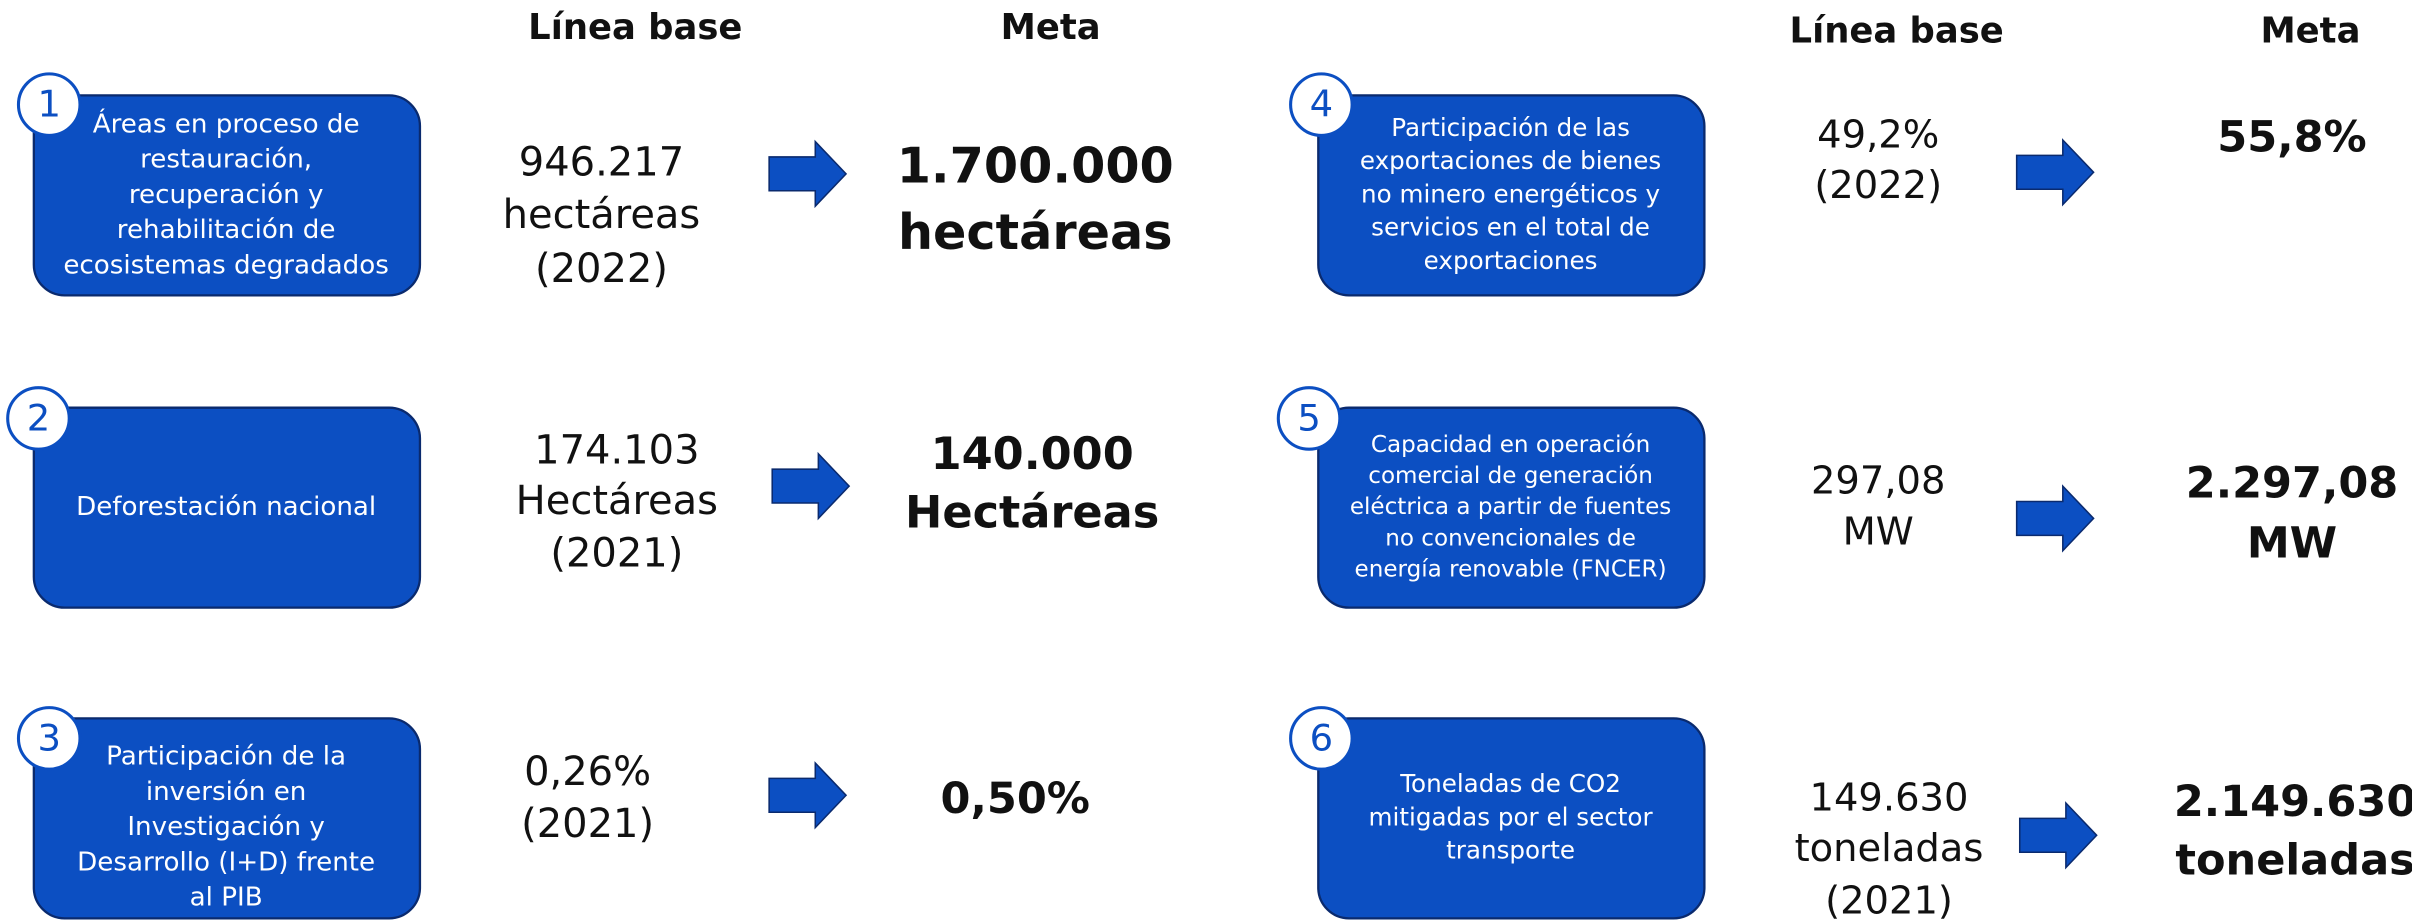  What do you see at coordinates (2292, 484) in the screenshot?
I see `goal-value: 2.297,08` at bounding box center [2292, 484].